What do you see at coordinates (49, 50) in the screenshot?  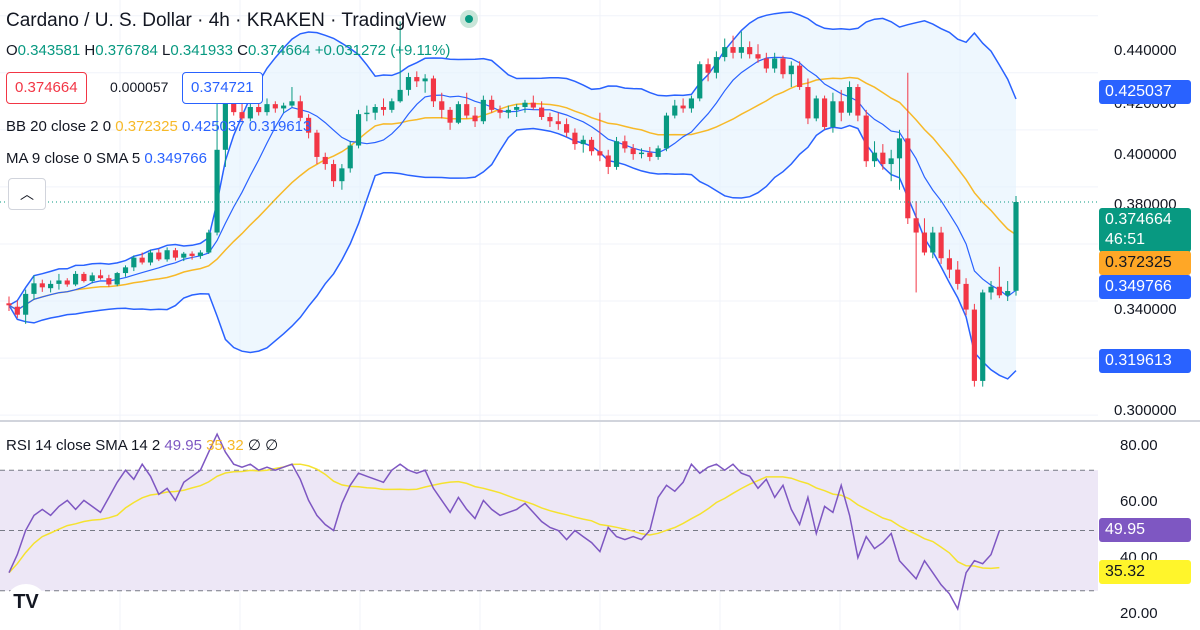 I see `open-value: 0.343581` at bounding box center [49, 50].